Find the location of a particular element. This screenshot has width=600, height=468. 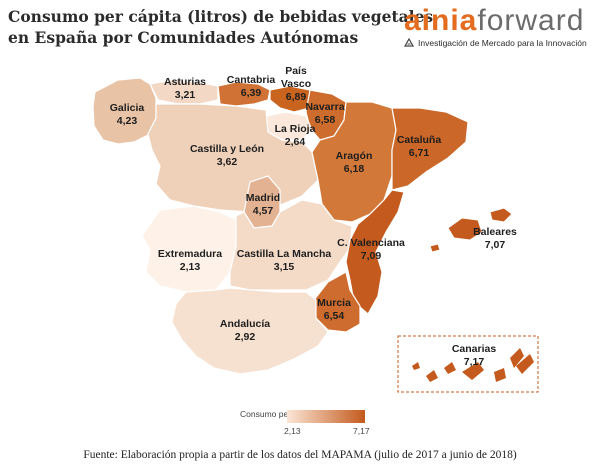

label-asturias-value: 3,21 is located at coordinates (185, 95).